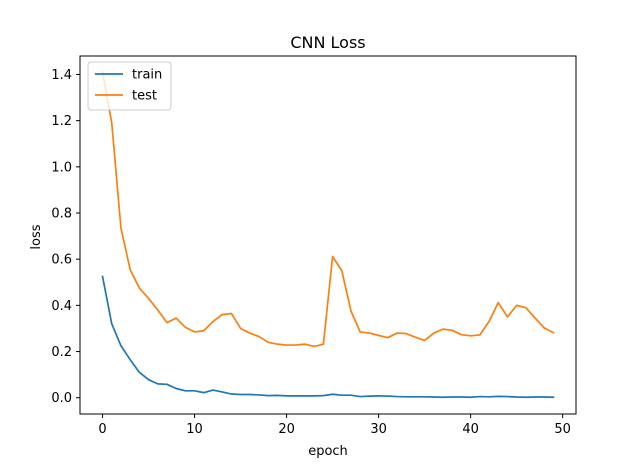 The width and height of the screenshot is (640, 466). What do you see at coordinates (327, 42) in the screenshot?
I see `chart-title: CNN Loss` at bounding box center [327, 42].